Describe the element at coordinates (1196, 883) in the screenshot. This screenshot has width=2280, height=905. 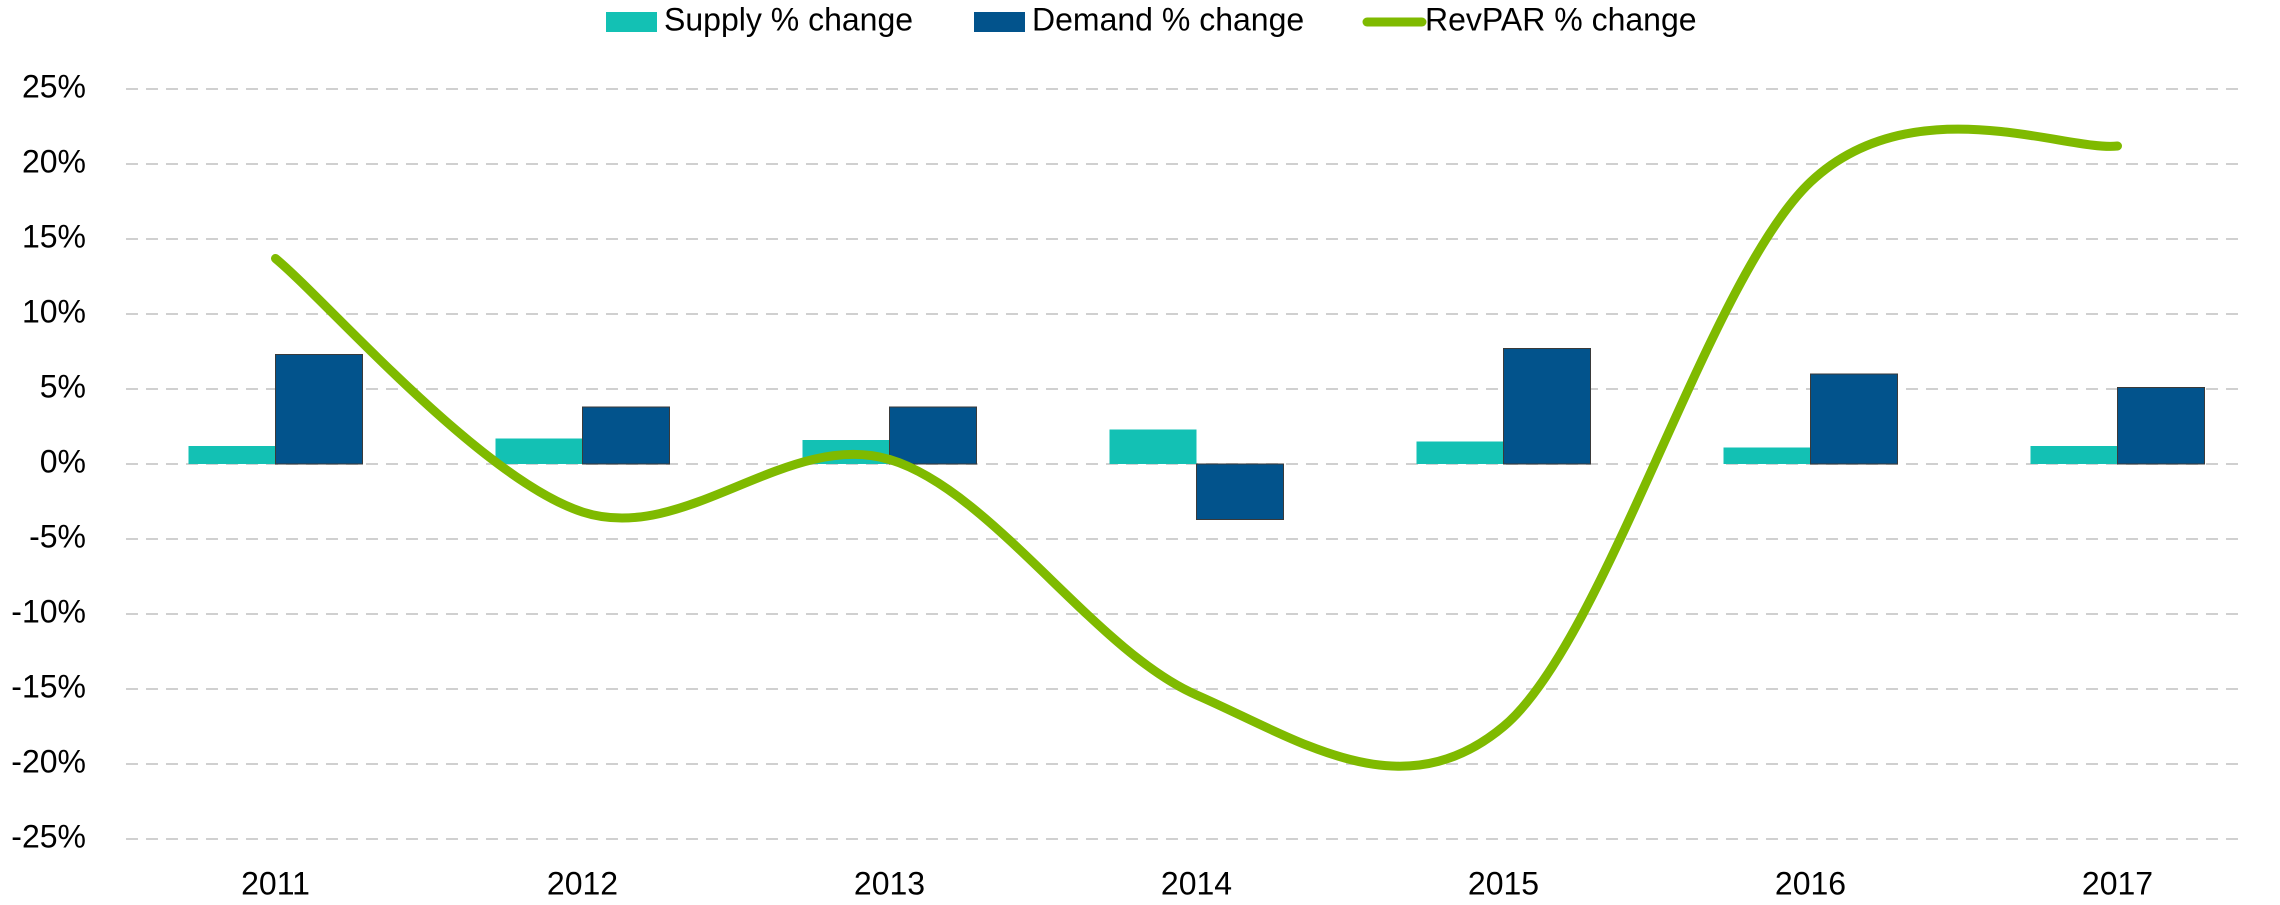
I see `x-tick-label: 2014` at that location.